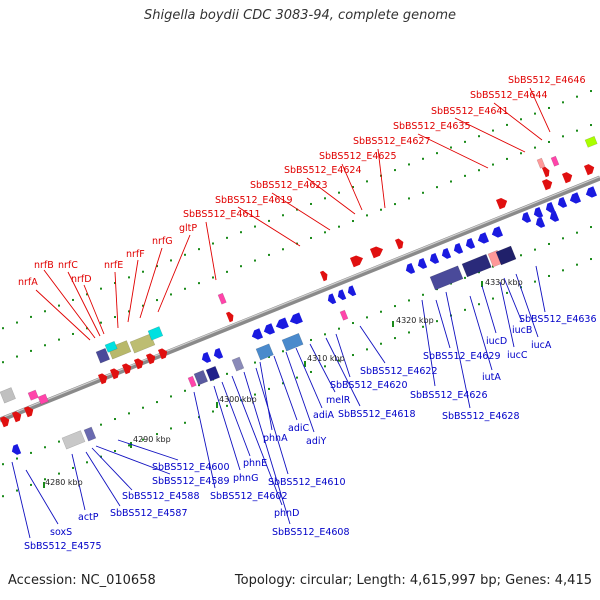  What do you see at coordinates (28, 282) in the screenshot?
I see `gene-label-nrfA: nrfA` at bounding box center [28, 282].